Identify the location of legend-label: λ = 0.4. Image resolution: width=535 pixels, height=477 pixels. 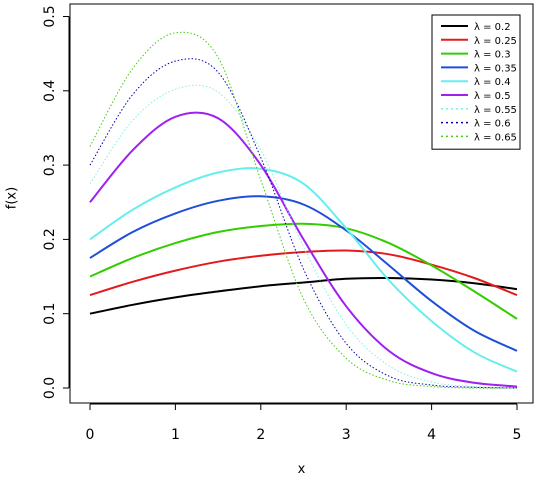
(492, 82).